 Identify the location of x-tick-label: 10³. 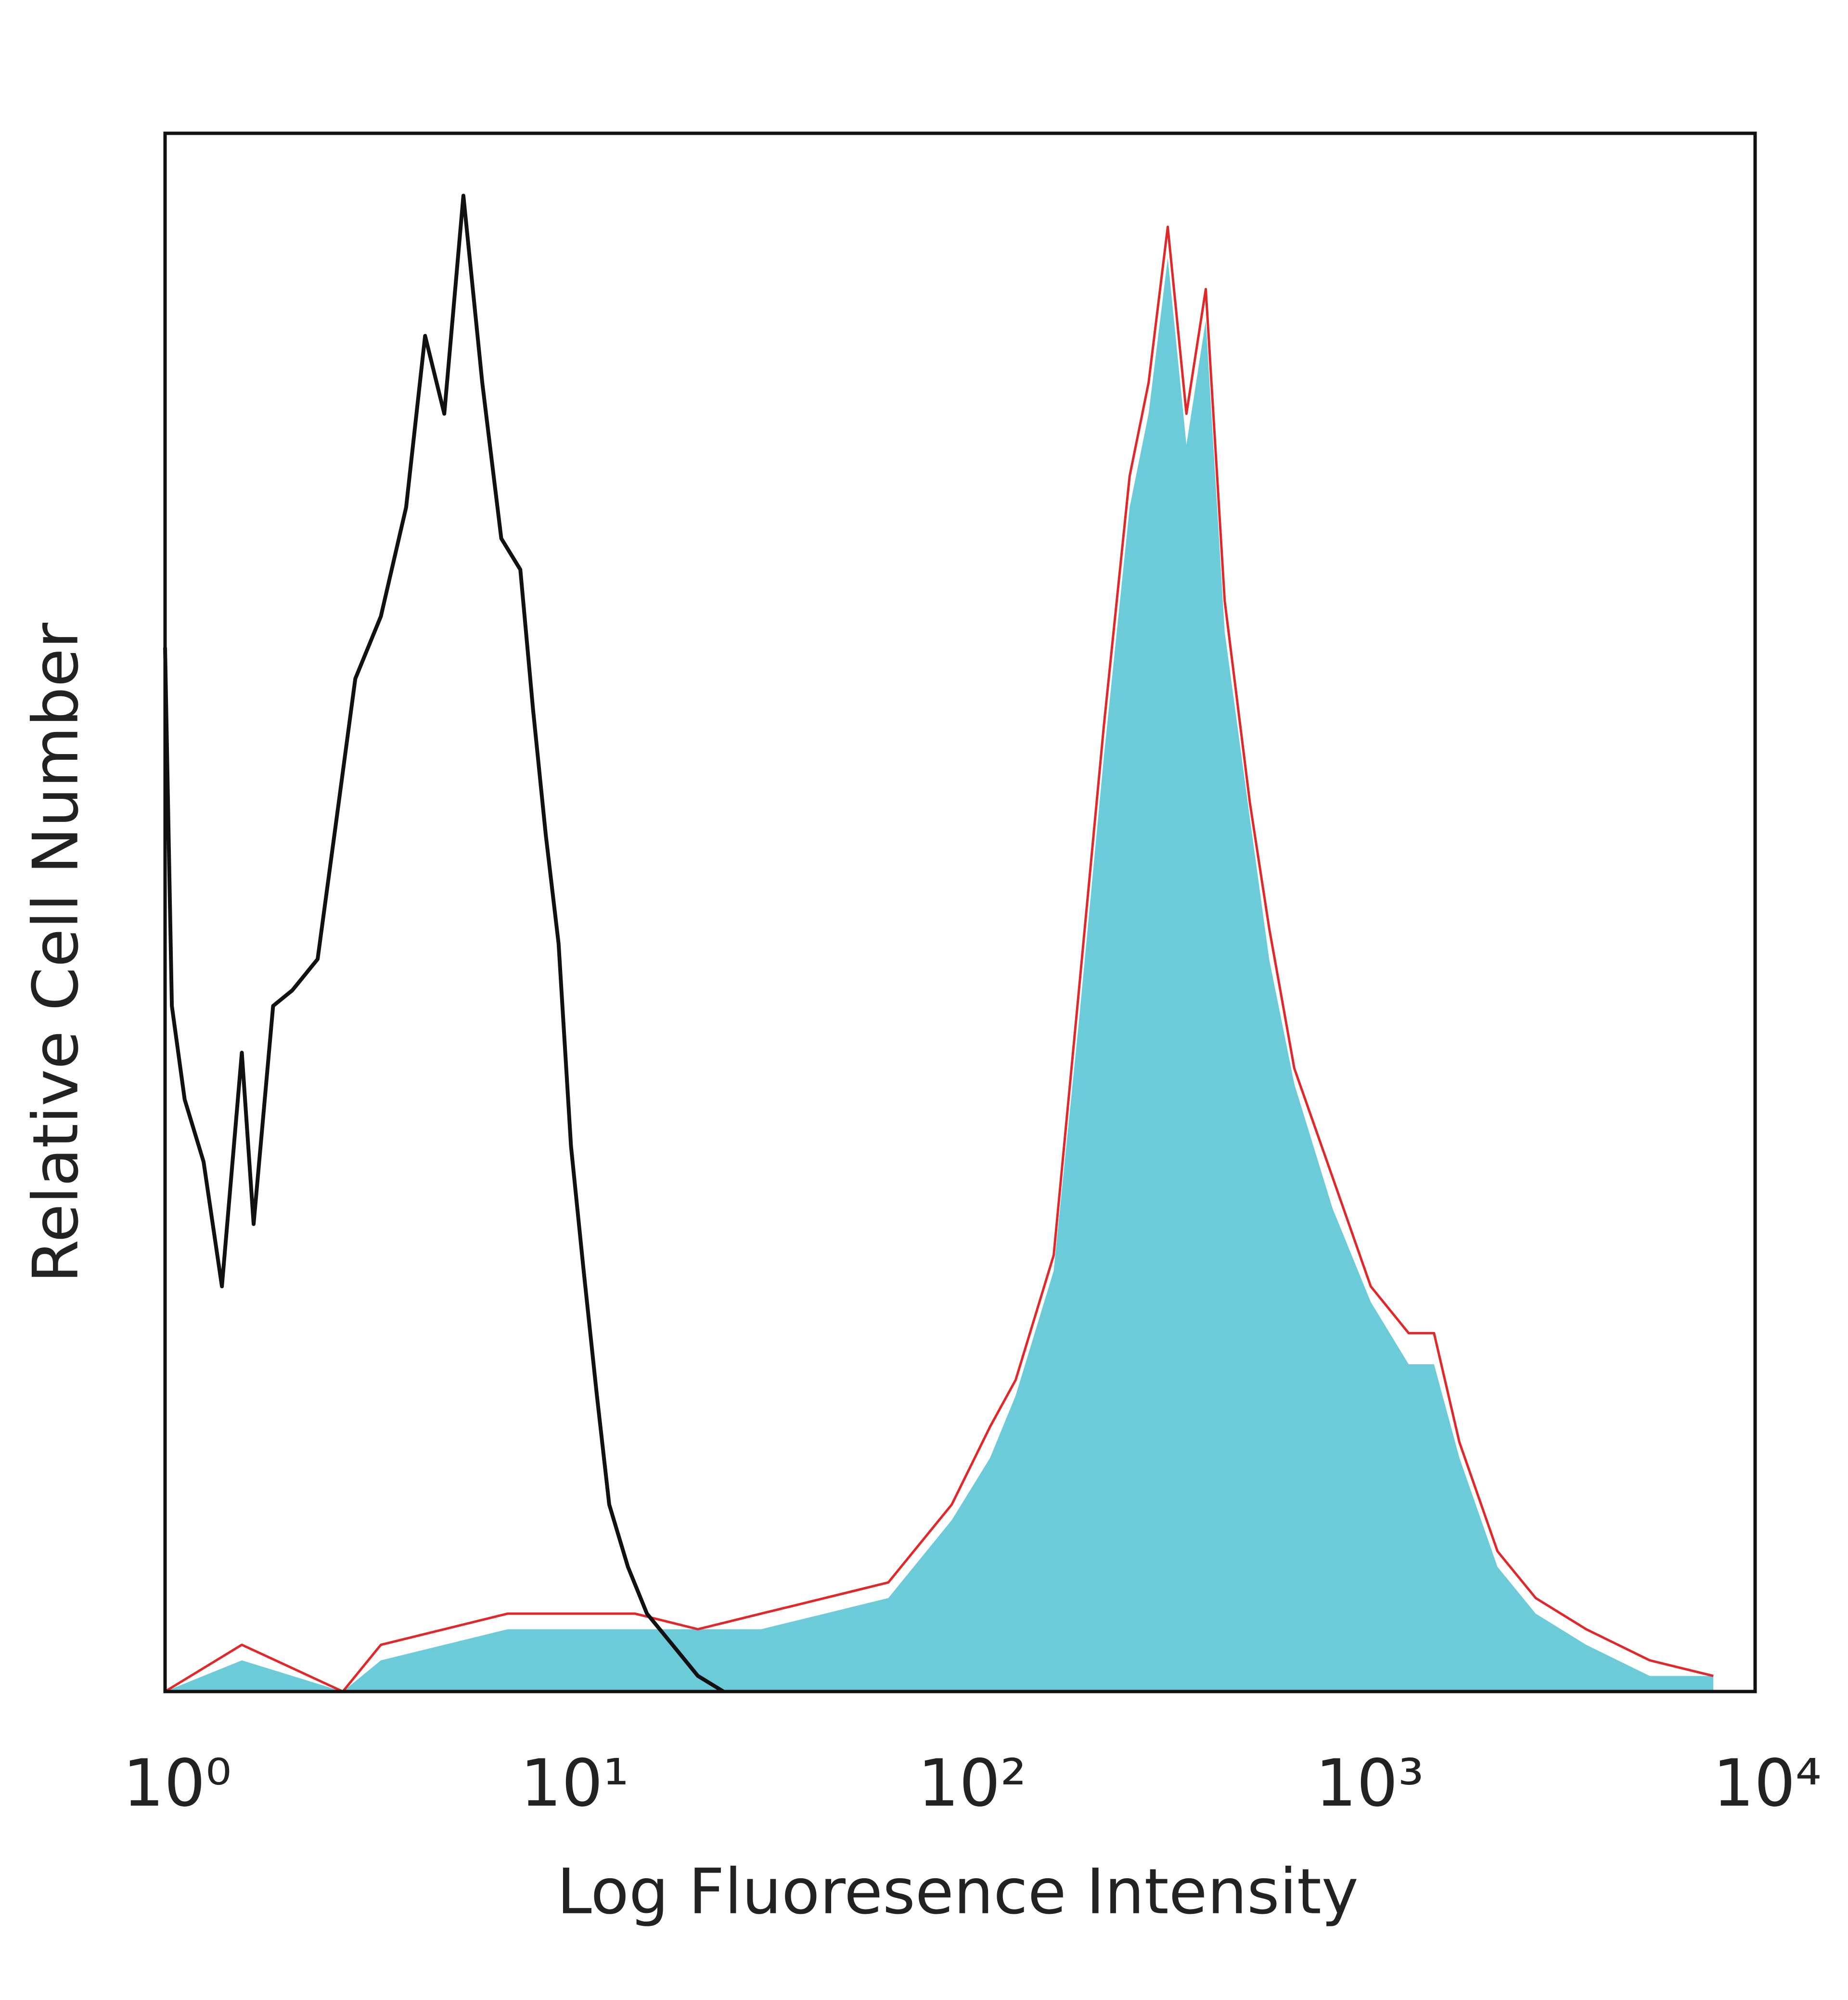
(1369, 1783).